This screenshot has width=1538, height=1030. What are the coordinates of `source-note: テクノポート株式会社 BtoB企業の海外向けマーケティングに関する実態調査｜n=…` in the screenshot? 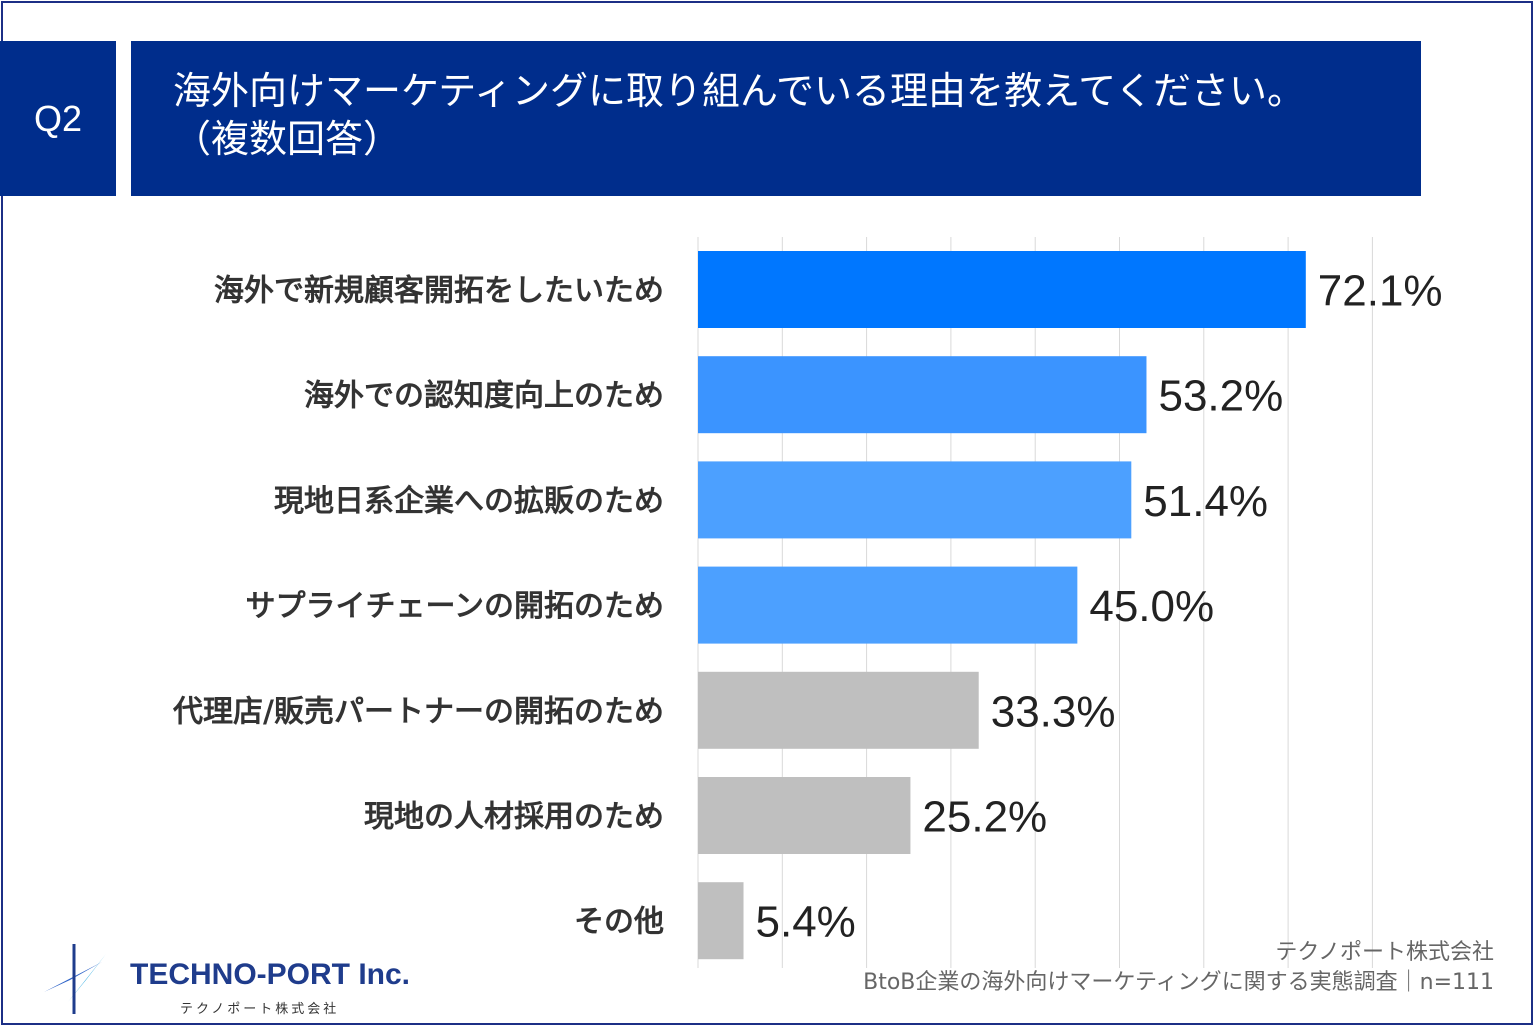 It's located at (1178, 968).